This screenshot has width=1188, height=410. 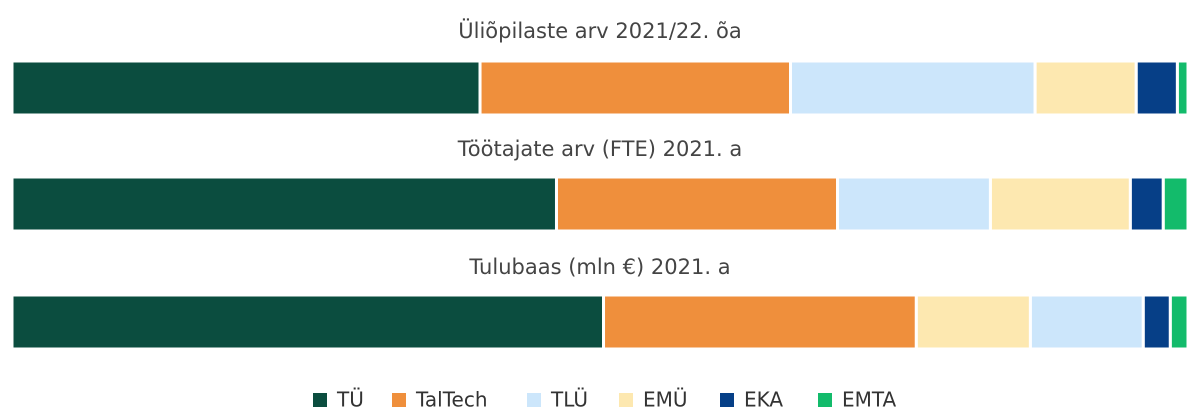 I want to click on legend-label: EMÜ, so click(x=665, y=399).